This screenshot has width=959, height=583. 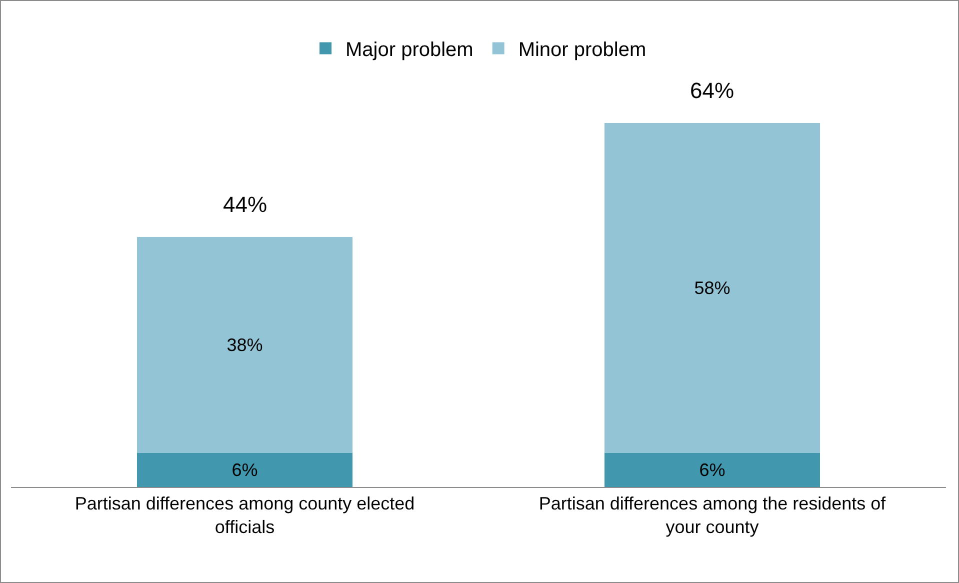 What do you see at coordinates (244, 344) in the screenshot?
I see `data-label: 38%` at bounding box center [244, 344].